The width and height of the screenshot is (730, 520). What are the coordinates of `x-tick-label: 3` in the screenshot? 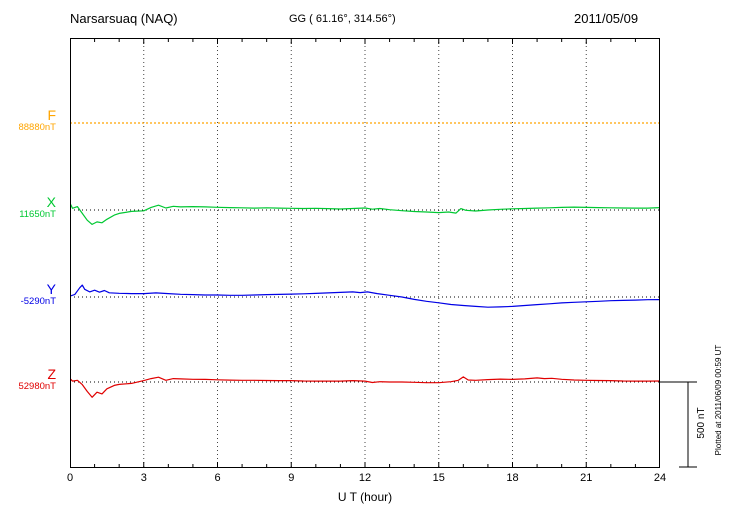 It's located at (143, 478).